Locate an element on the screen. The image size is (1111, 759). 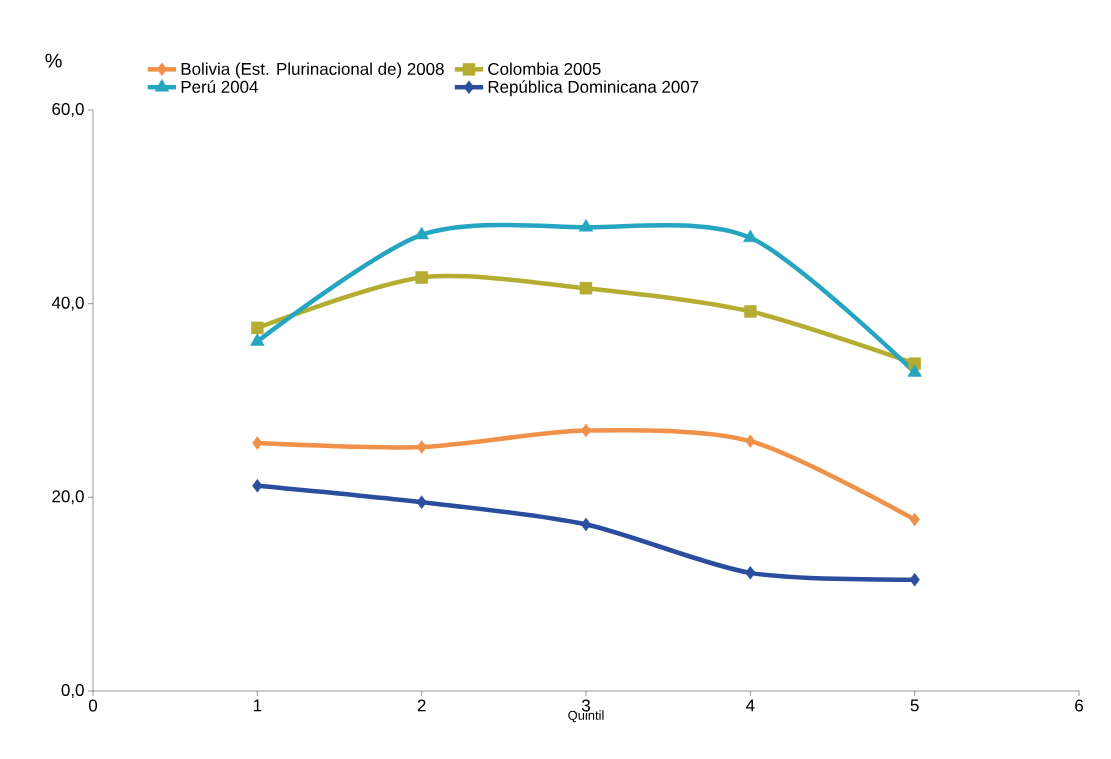
x-tick-label: 5 is located at coordinates (914, 705).